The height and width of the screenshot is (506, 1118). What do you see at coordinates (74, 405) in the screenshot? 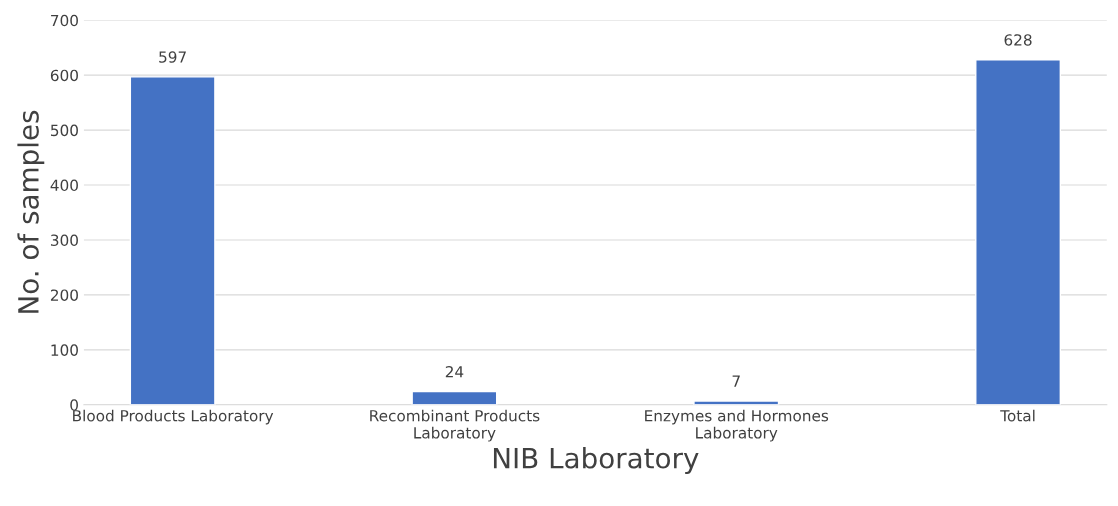
I see `y-tick-label: 0` at bounding box center [74, 405].